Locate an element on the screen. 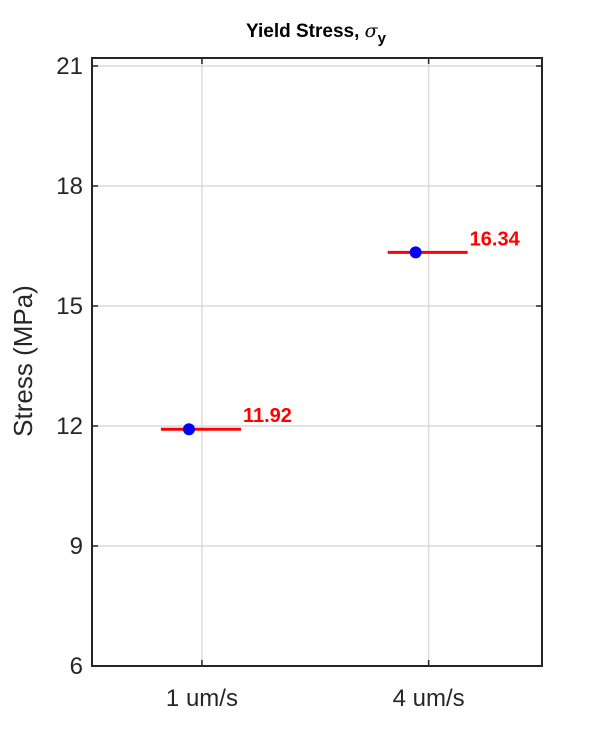 The width and height of the screenshot is (600, 750). data-label: 11.92 is located at coordinates (267, 416).